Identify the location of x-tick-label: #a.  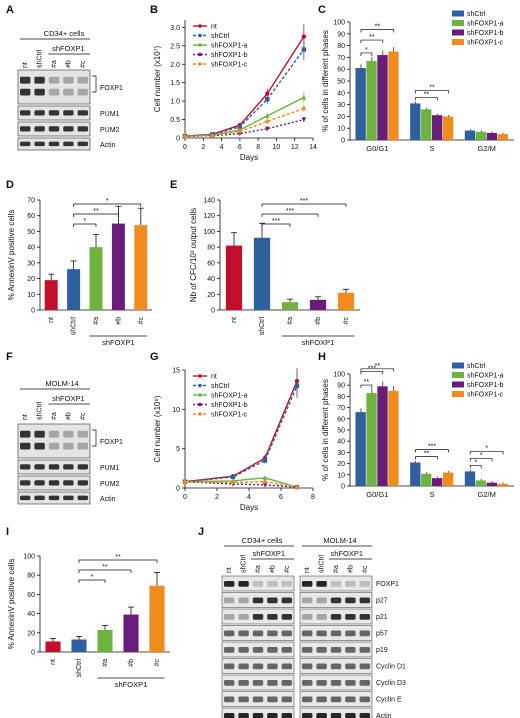
(96, 321).